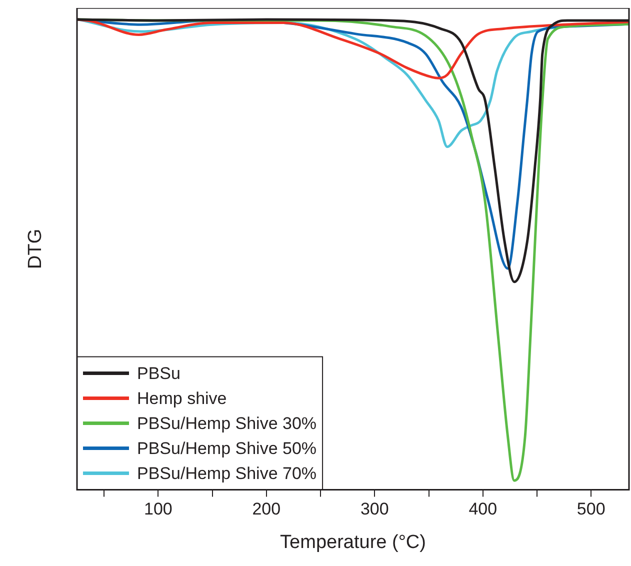 This screenshot has height=566, width=631. What do you see at coordinates (227, 448) in the screenshot?
I see `legend-label: PBSu/Hemp Shive 50%` at bounding box center [227, 448].